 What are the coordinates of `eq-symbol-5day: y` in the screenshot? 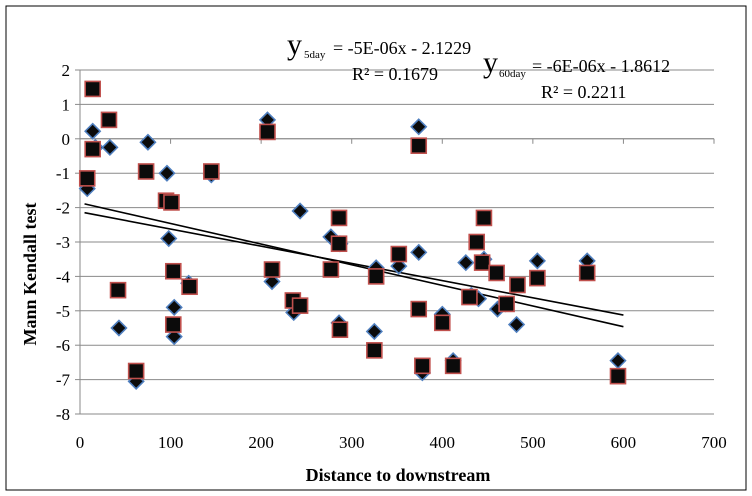 It's located at (294, 44).